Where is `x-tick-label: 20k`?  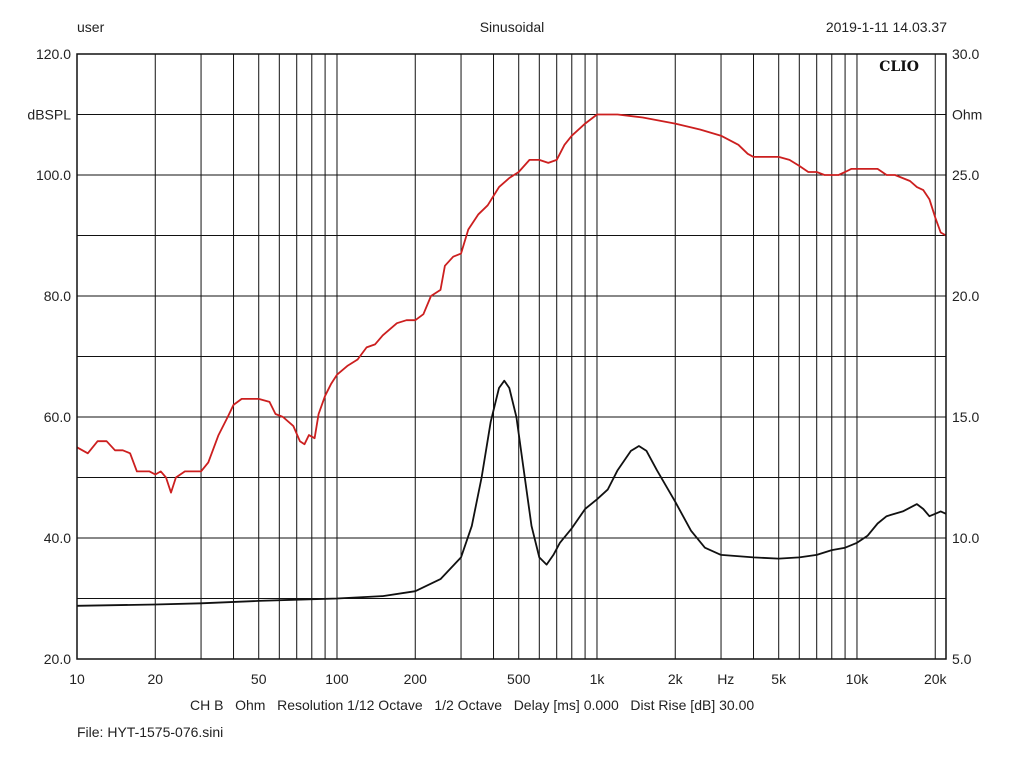 x-tick-label: 20k is located at coordinates (936, 679).